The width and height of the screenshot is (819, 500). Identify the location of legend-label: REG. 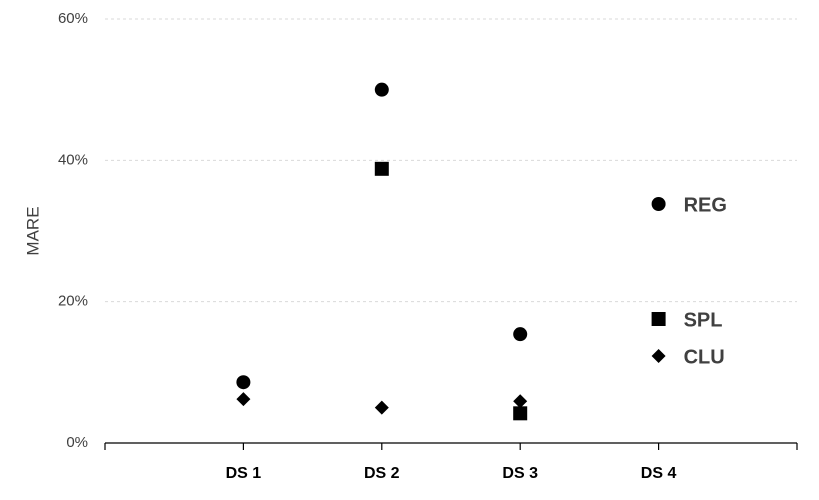
(705, 205).